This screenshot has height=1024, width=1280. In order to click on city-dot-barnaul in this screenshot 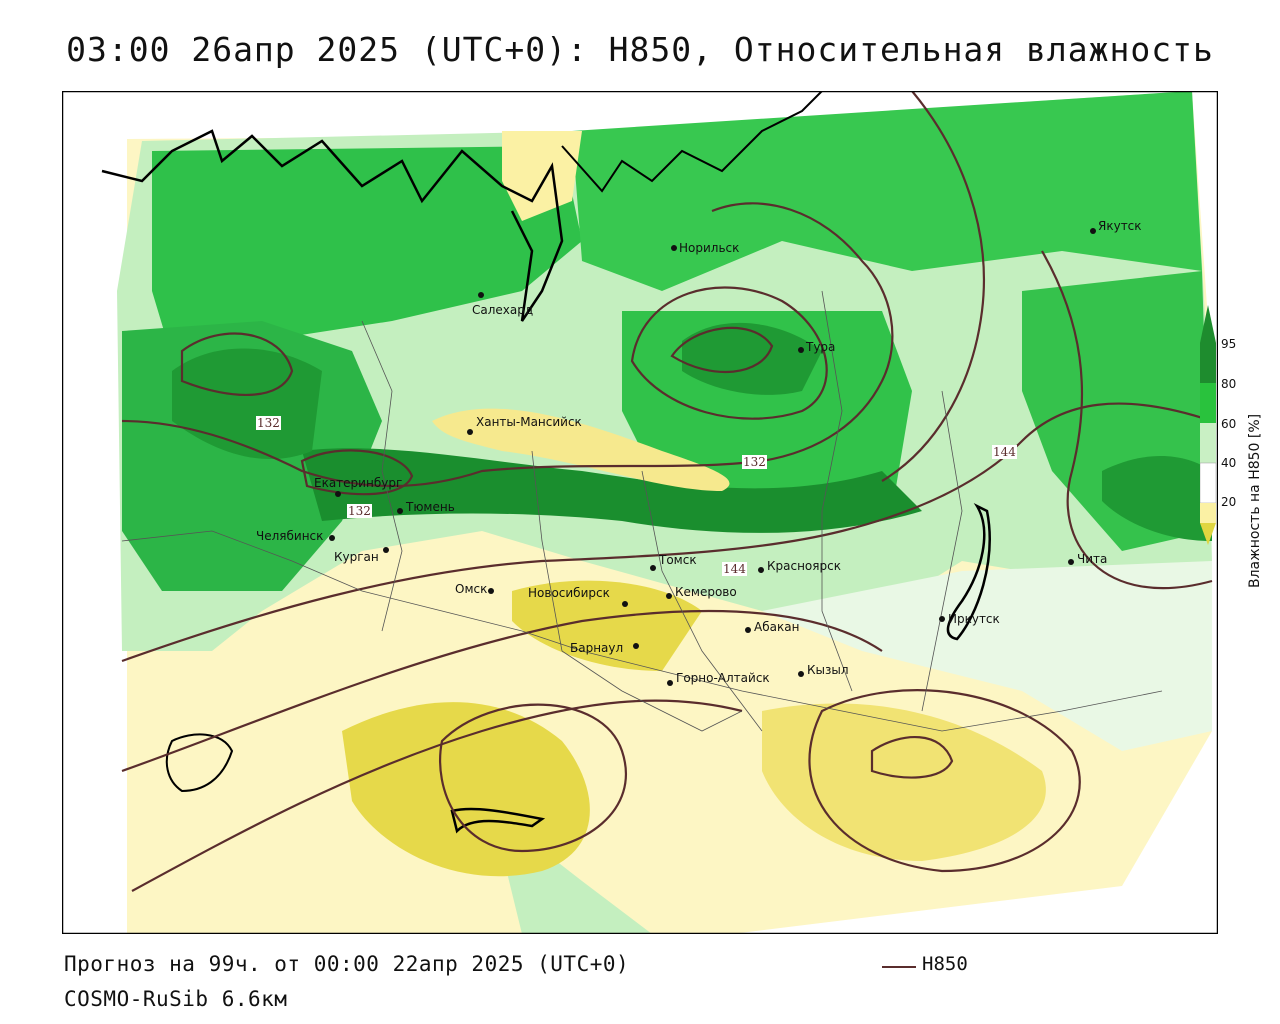, I will do `click(636, 646)`.